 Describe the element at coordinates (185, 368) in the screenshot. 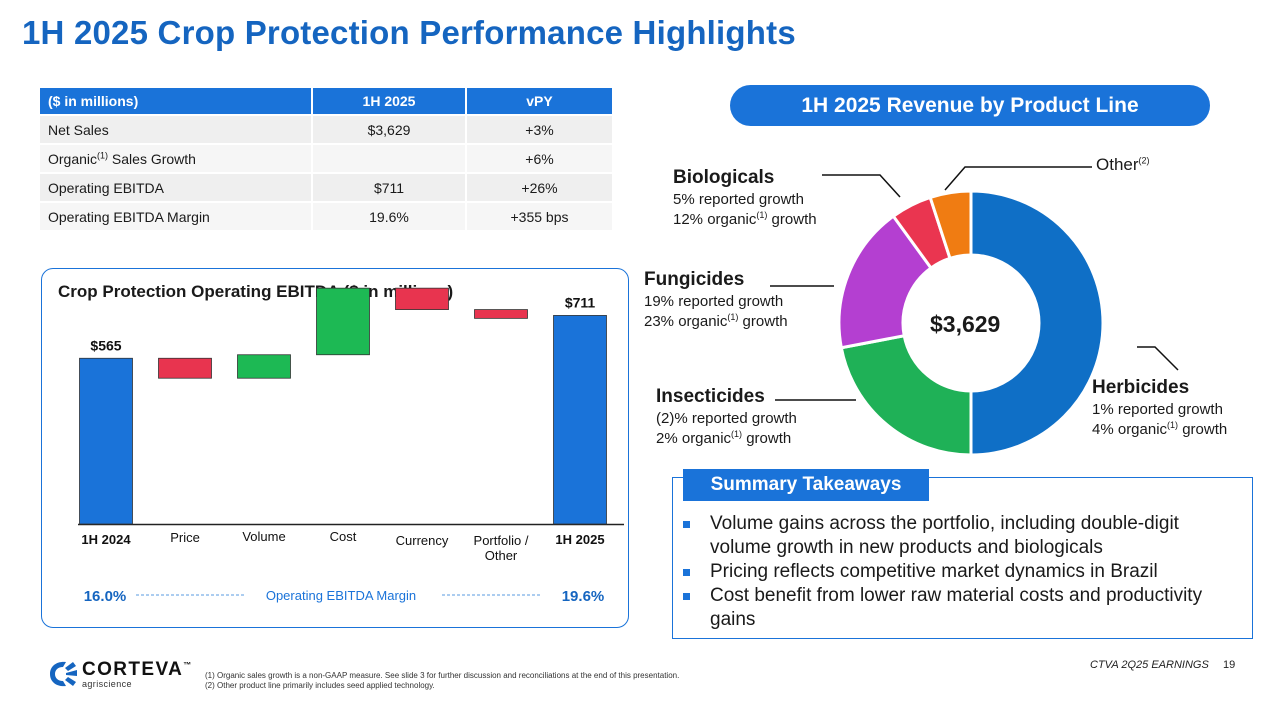

I see `waterfall-bar-price` at that location.